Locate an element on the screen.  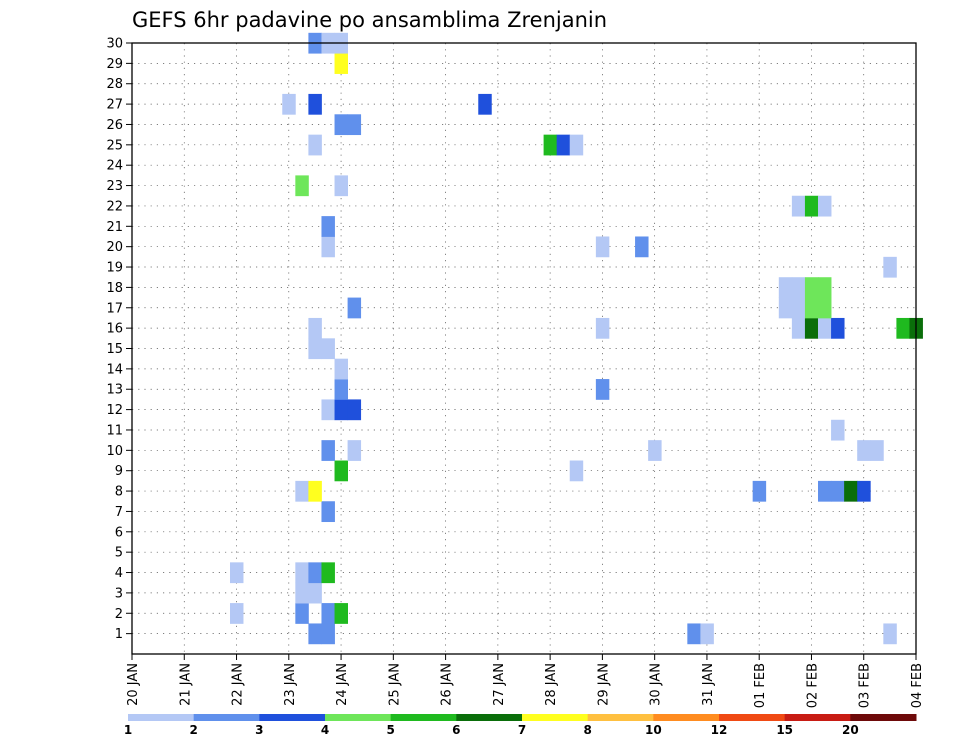
legend-label: 15 is located at coordinates (784, 730).